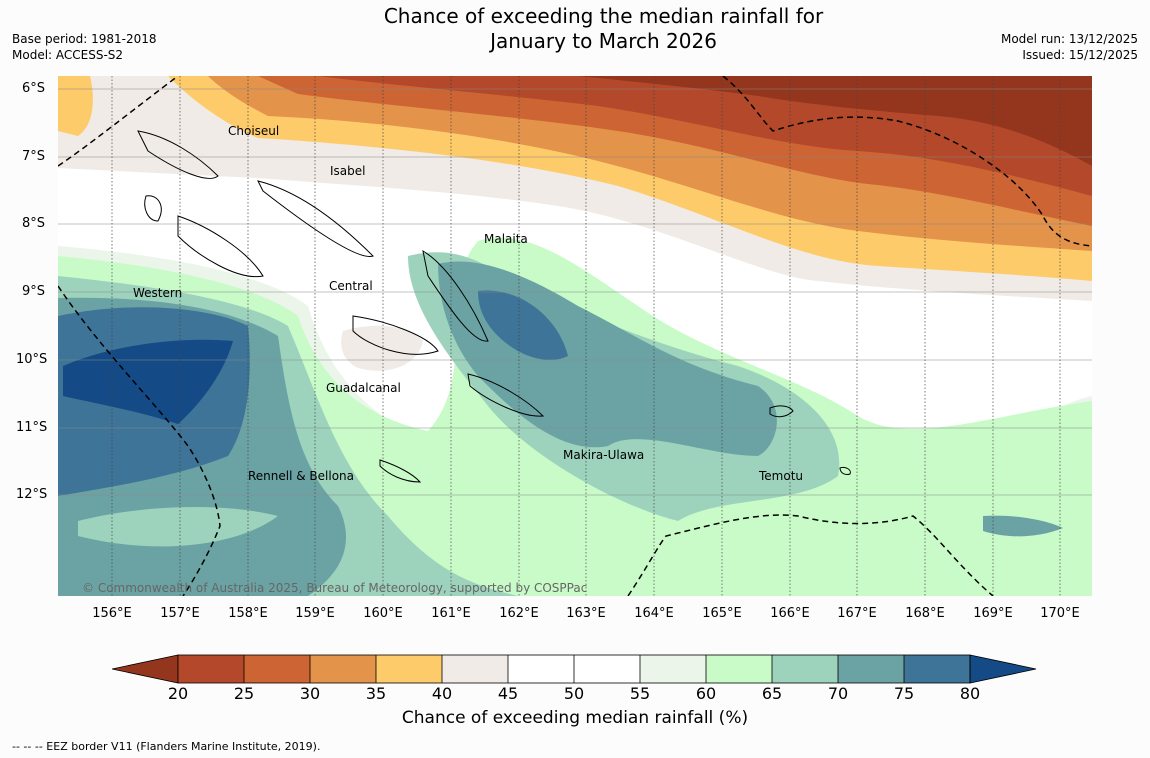 This screenshot has width=1150, height=758. What do you see at coordinates (1080, 55) in the screenshot?
I see `issued-date: Issued: 15/12/2025` at bounding box center [1080, 55].